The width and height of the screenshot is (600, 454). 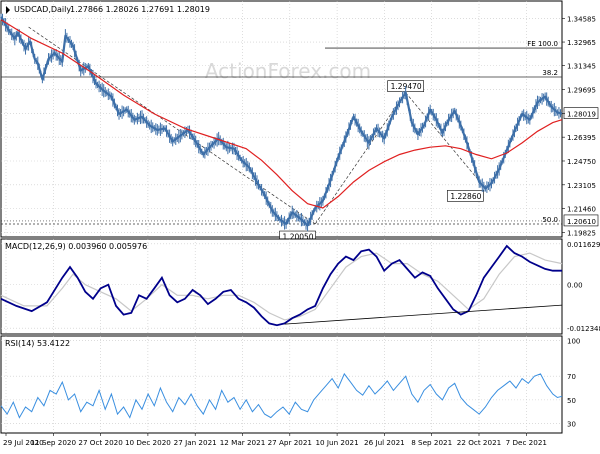 I want to click on level-120610-box, so click(x=581, y=220).